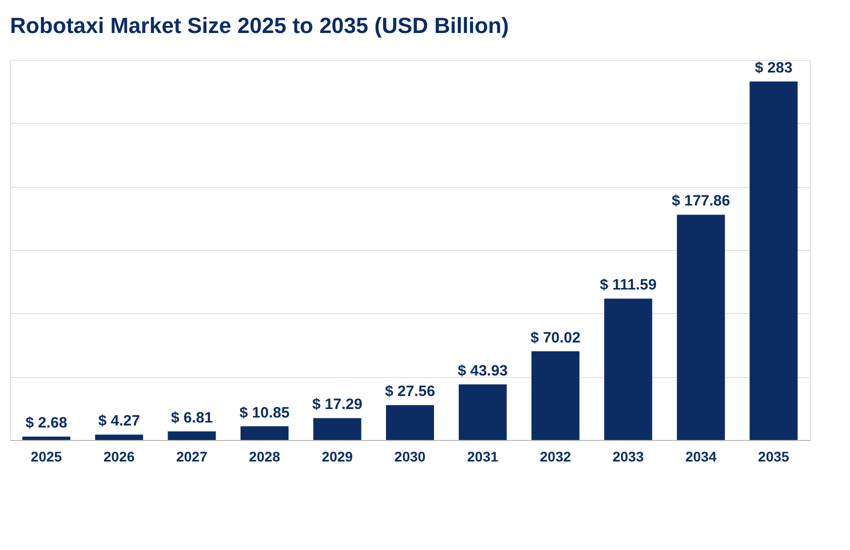 The height and width of the screenshot is (550, 850). I want to click on x-tick-label: 2029, so click(338, 456).